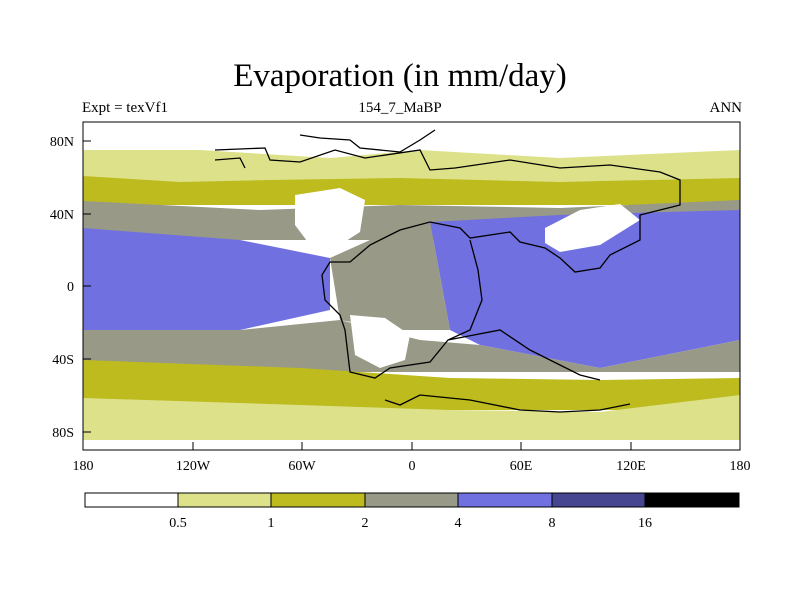 The width and height of the screenshot is (800, 600). I want to click on band-mid-lat-n, so click(411, 190).